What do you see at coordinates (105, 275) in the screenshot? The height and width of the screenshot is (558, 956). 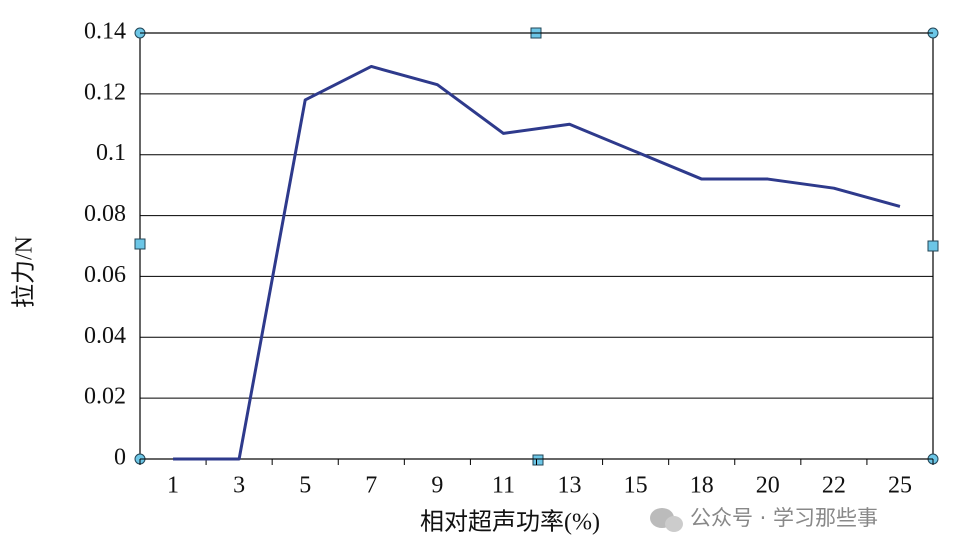 I see `y-tick-label: 0.06` at bounding box center [105, 275].